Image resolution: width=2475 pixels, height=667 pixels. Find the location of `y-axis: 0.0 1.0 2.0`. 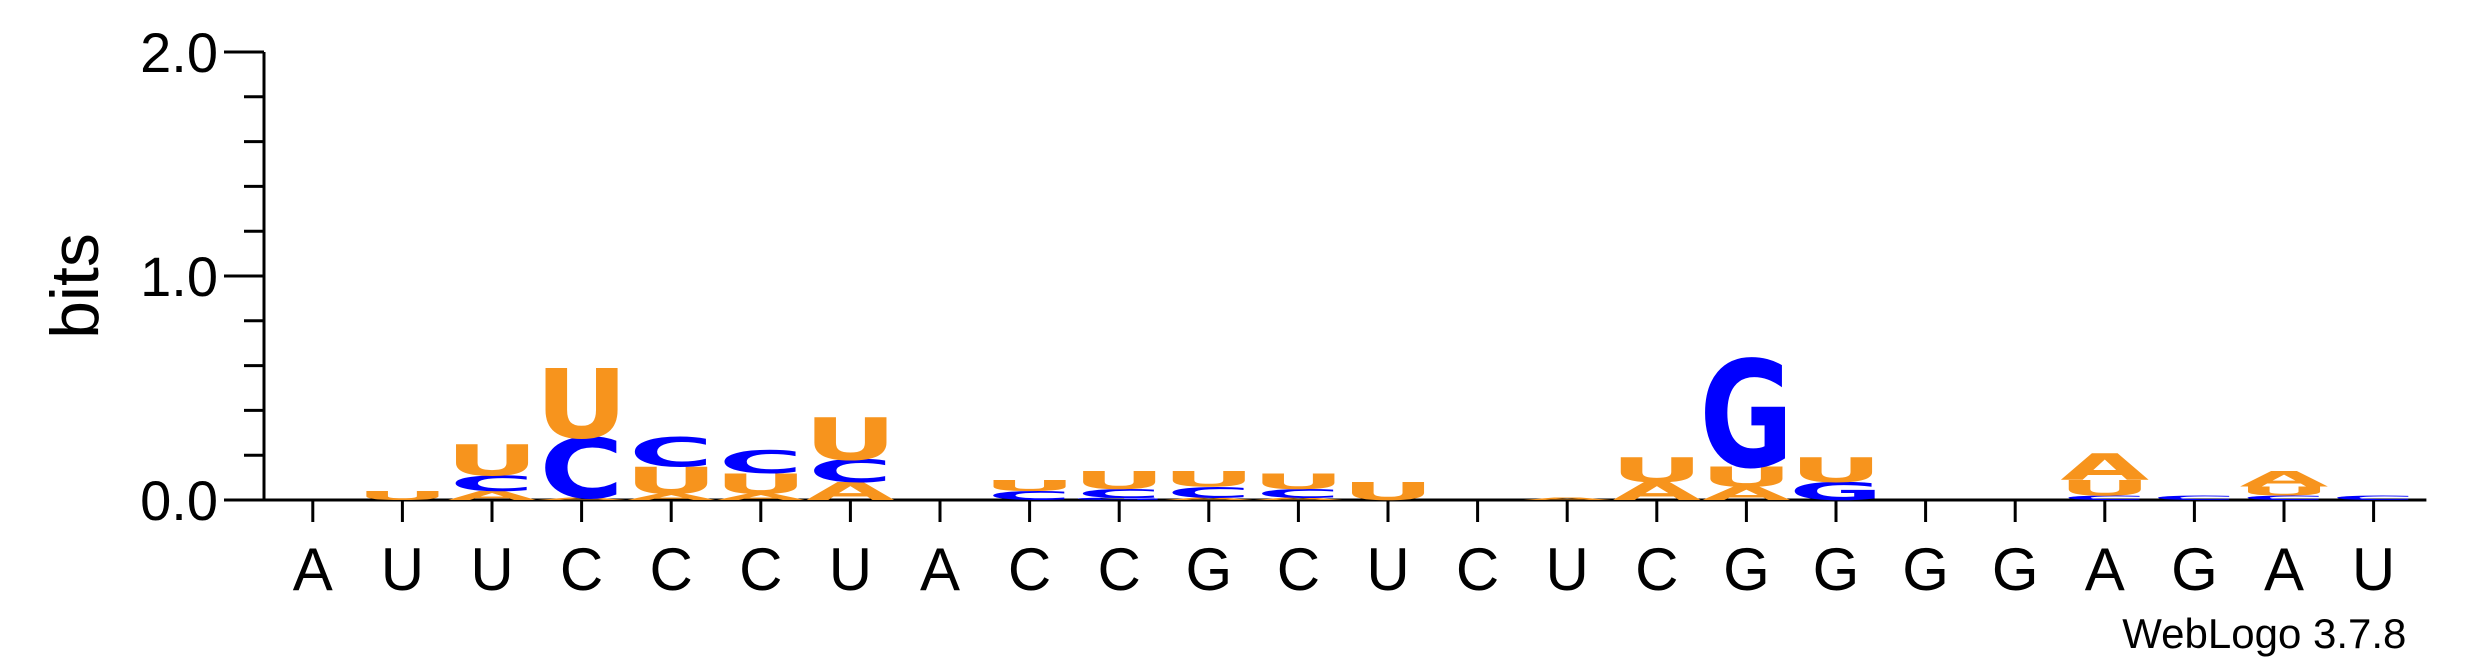

y-axis: 0.0 1.0 2.0 is located at coordinates (203, 276).